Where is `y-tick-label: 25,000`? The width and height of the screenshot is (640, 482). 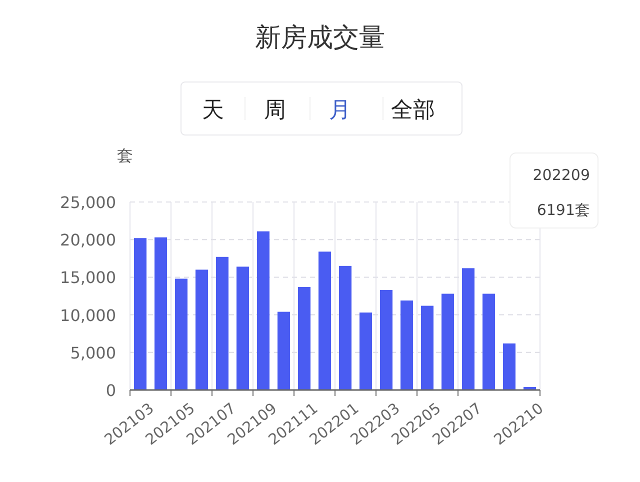 y-tick-label: 25,000 is located at coordinates (88, 202).